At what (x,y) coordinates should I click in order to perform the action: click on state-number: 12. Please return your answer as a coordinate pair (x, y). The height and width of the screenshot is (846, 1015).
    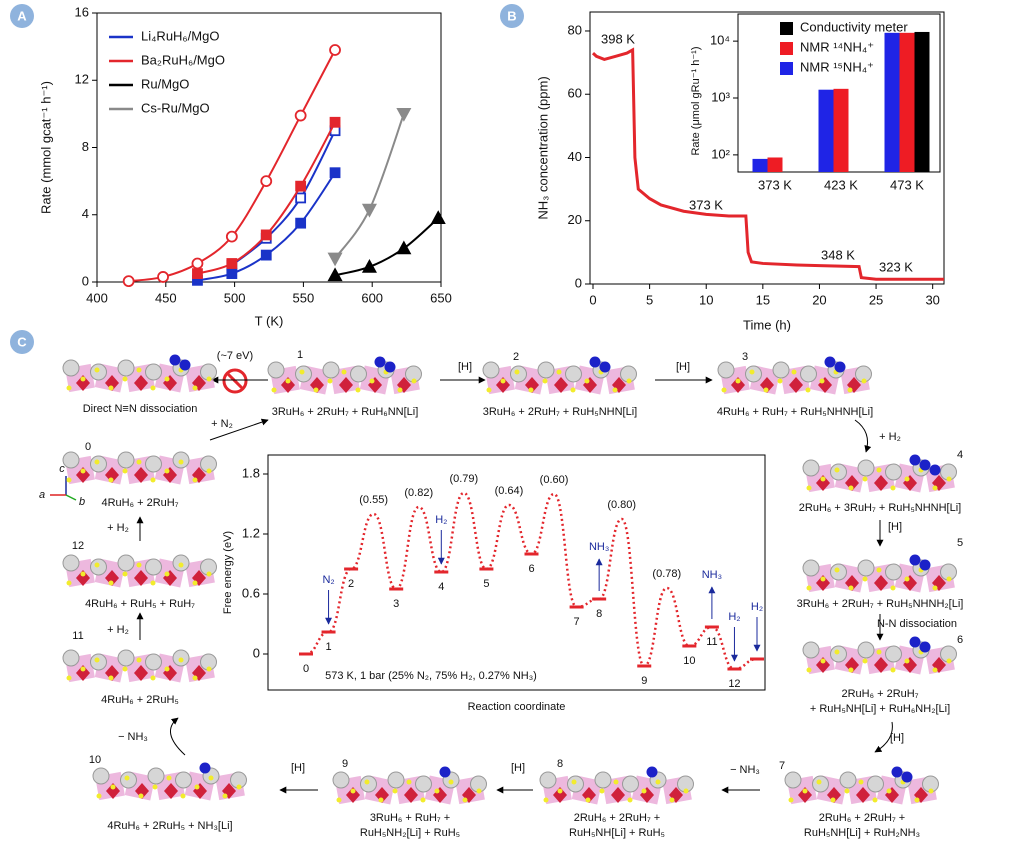
    Looking at the image, I should click on (78, 546).